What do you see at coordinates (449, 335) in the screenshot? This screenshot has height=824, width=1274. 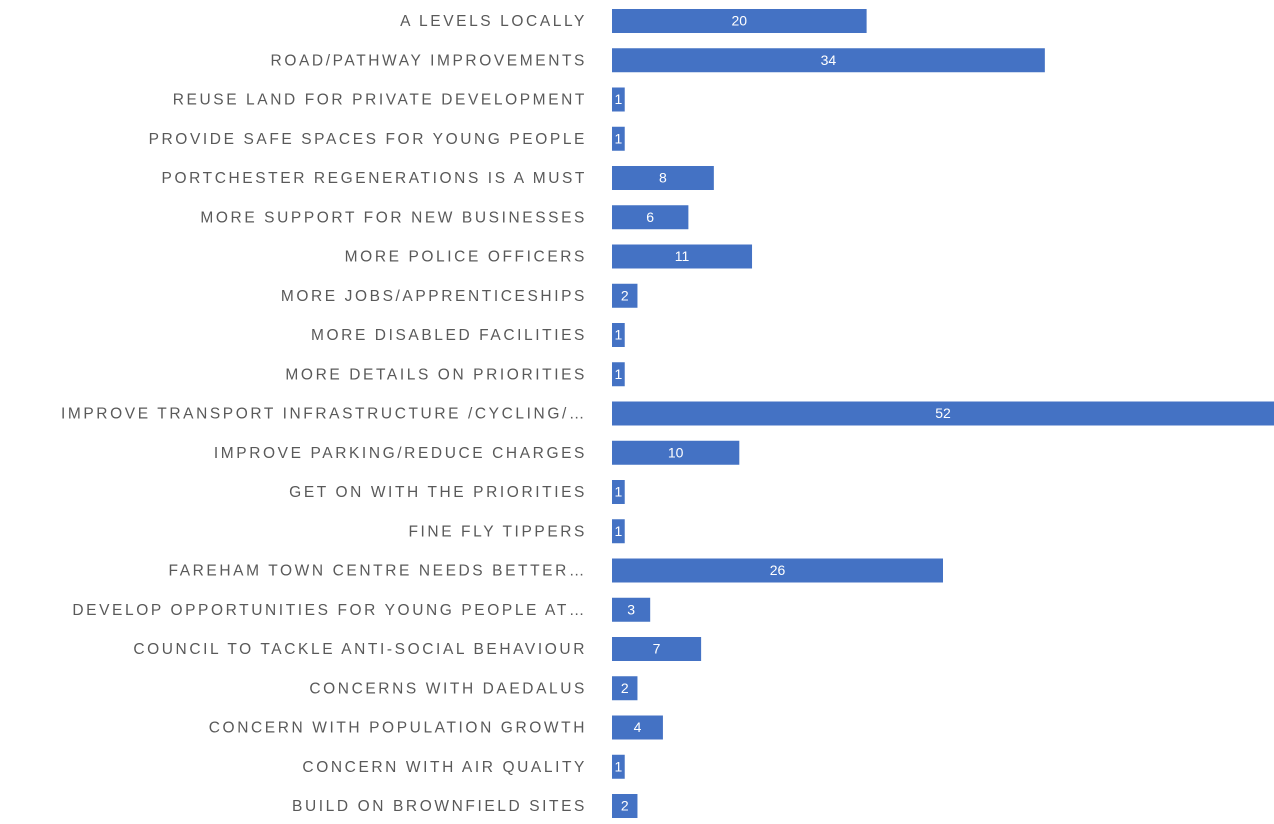 I see `category-label: MORE DISABLED FACILITIES` at bounding box center [449, 335].